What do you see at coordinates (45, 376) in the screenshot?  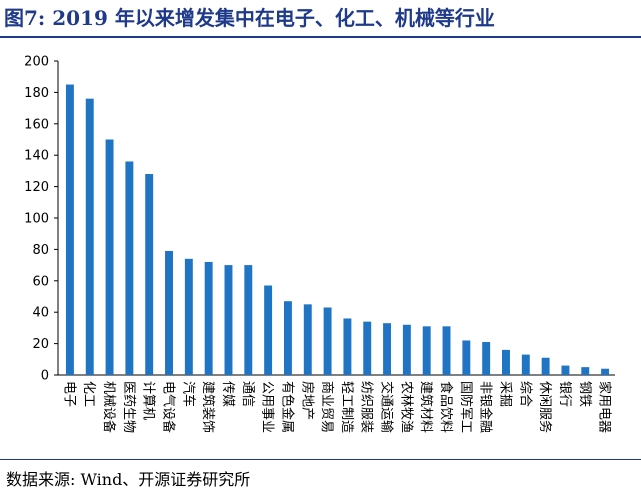 I see `y-tick-label: 0` at bounding box center [45, 376].